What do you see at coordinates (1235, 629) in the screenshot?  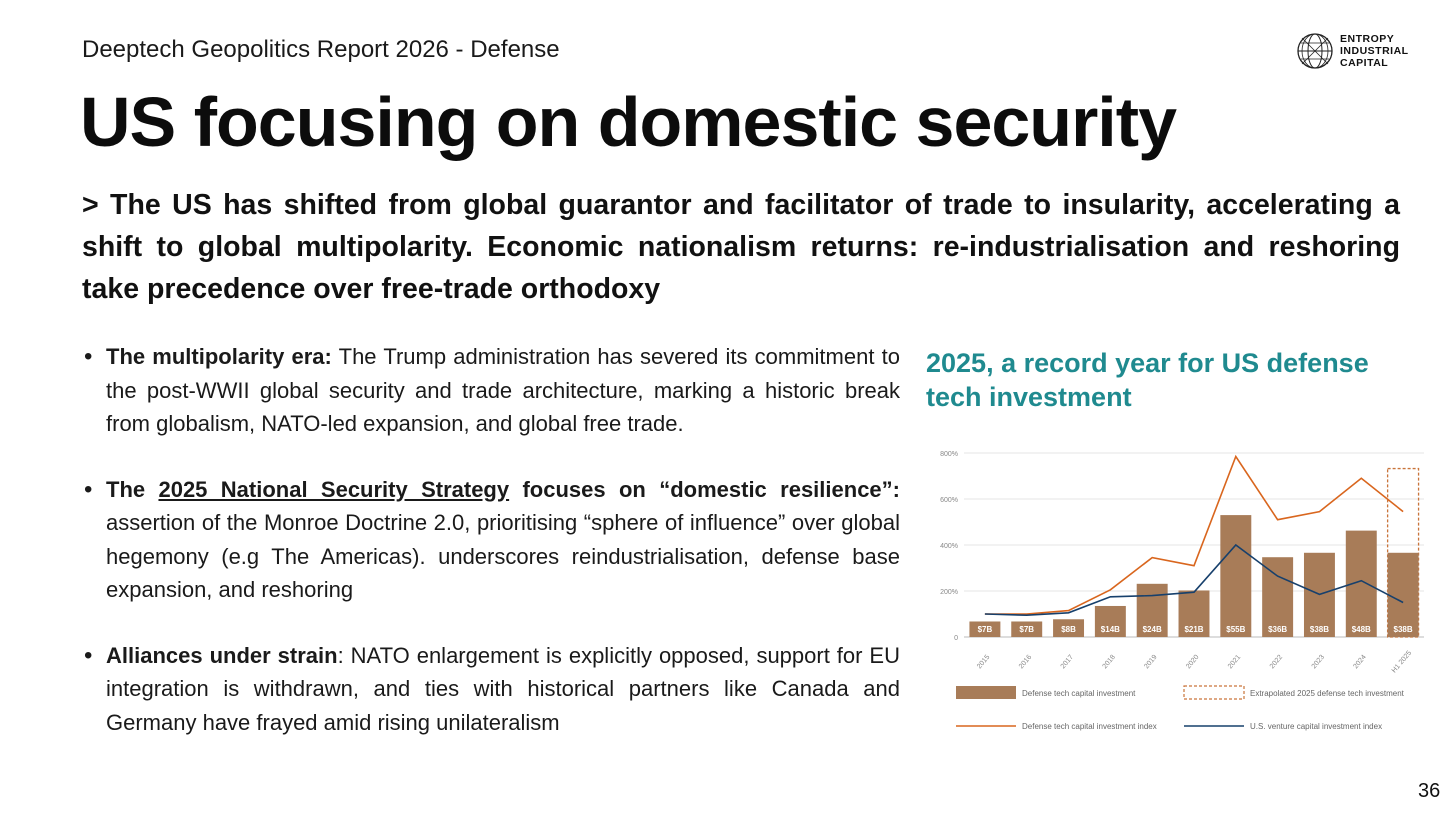 I see `bar-label: $55B` at bounding box center [1235, 629].